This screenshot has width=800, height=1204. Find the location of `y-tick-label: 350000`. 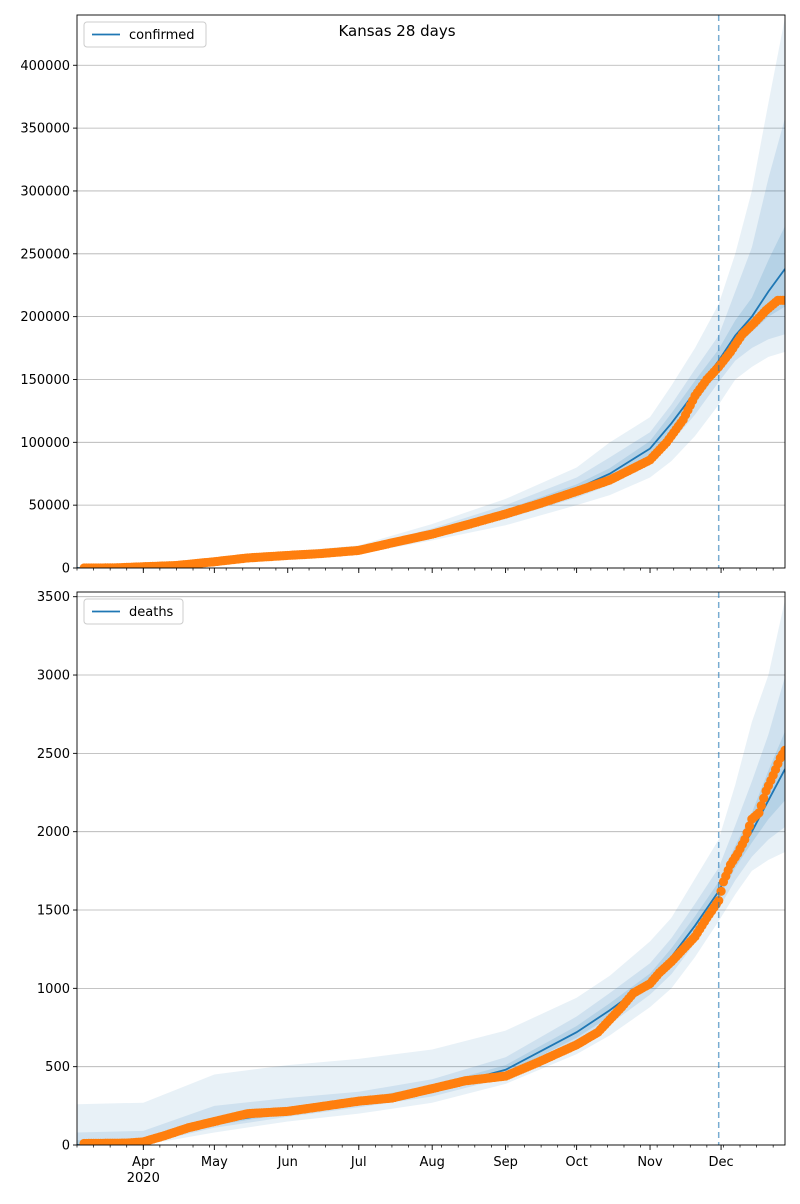

y-tick-label: 350000 is located at coordinates (45, 129).